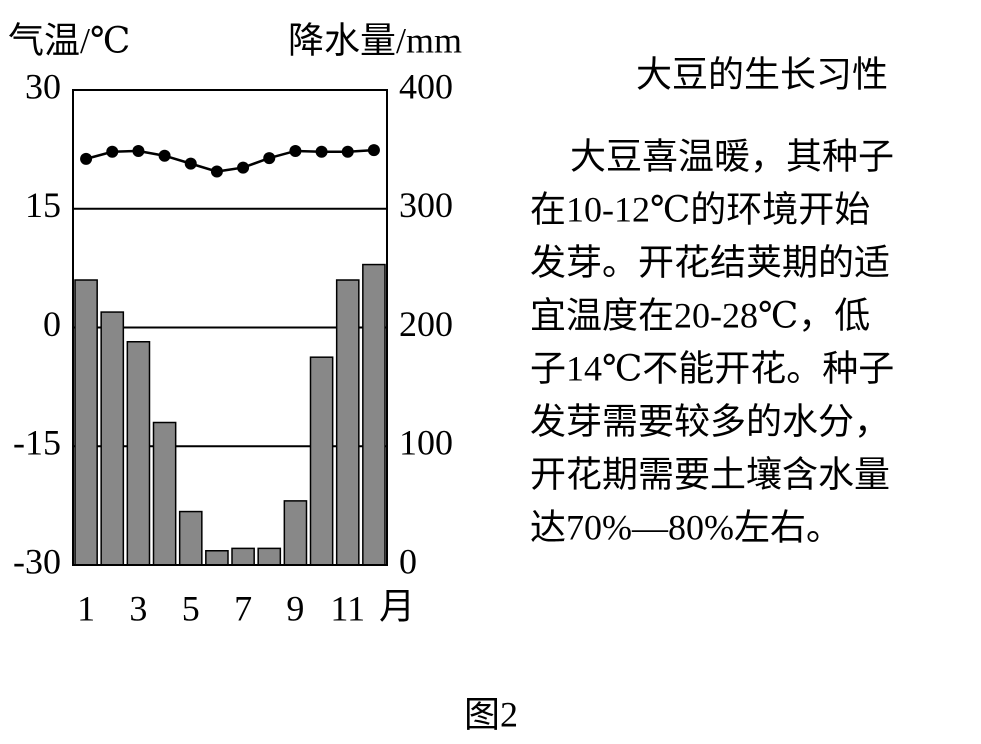  I want to click on x-tick-label: 9, so click(295, 608).